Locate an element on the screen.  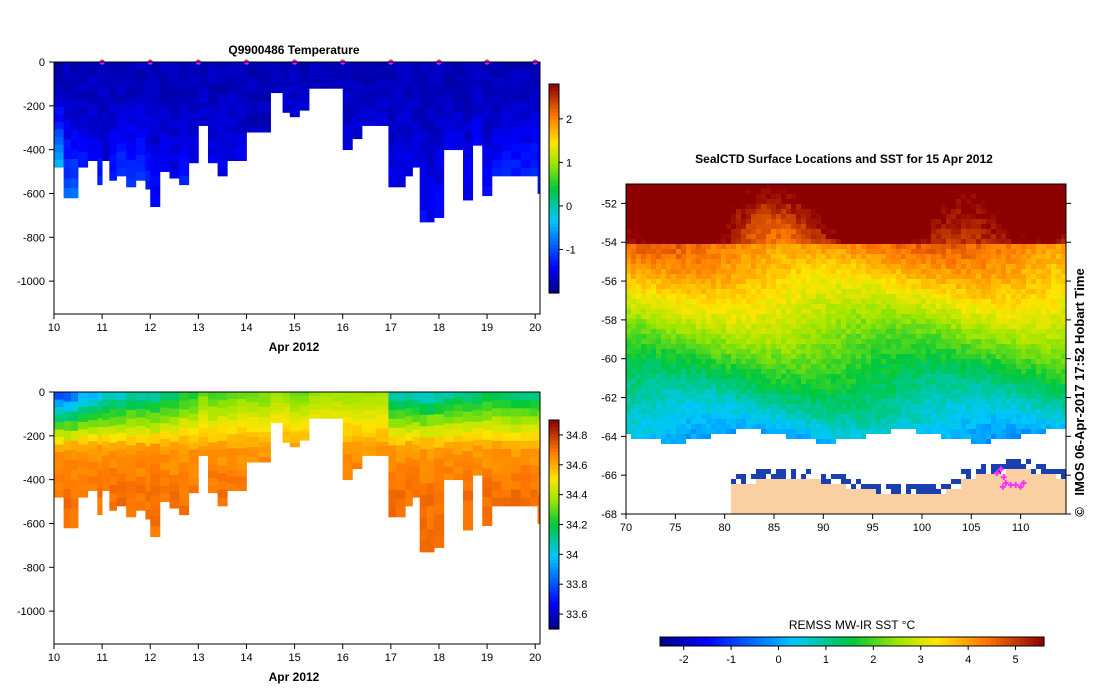
y-tick-label: -800 is located at coordinates (34, 568).